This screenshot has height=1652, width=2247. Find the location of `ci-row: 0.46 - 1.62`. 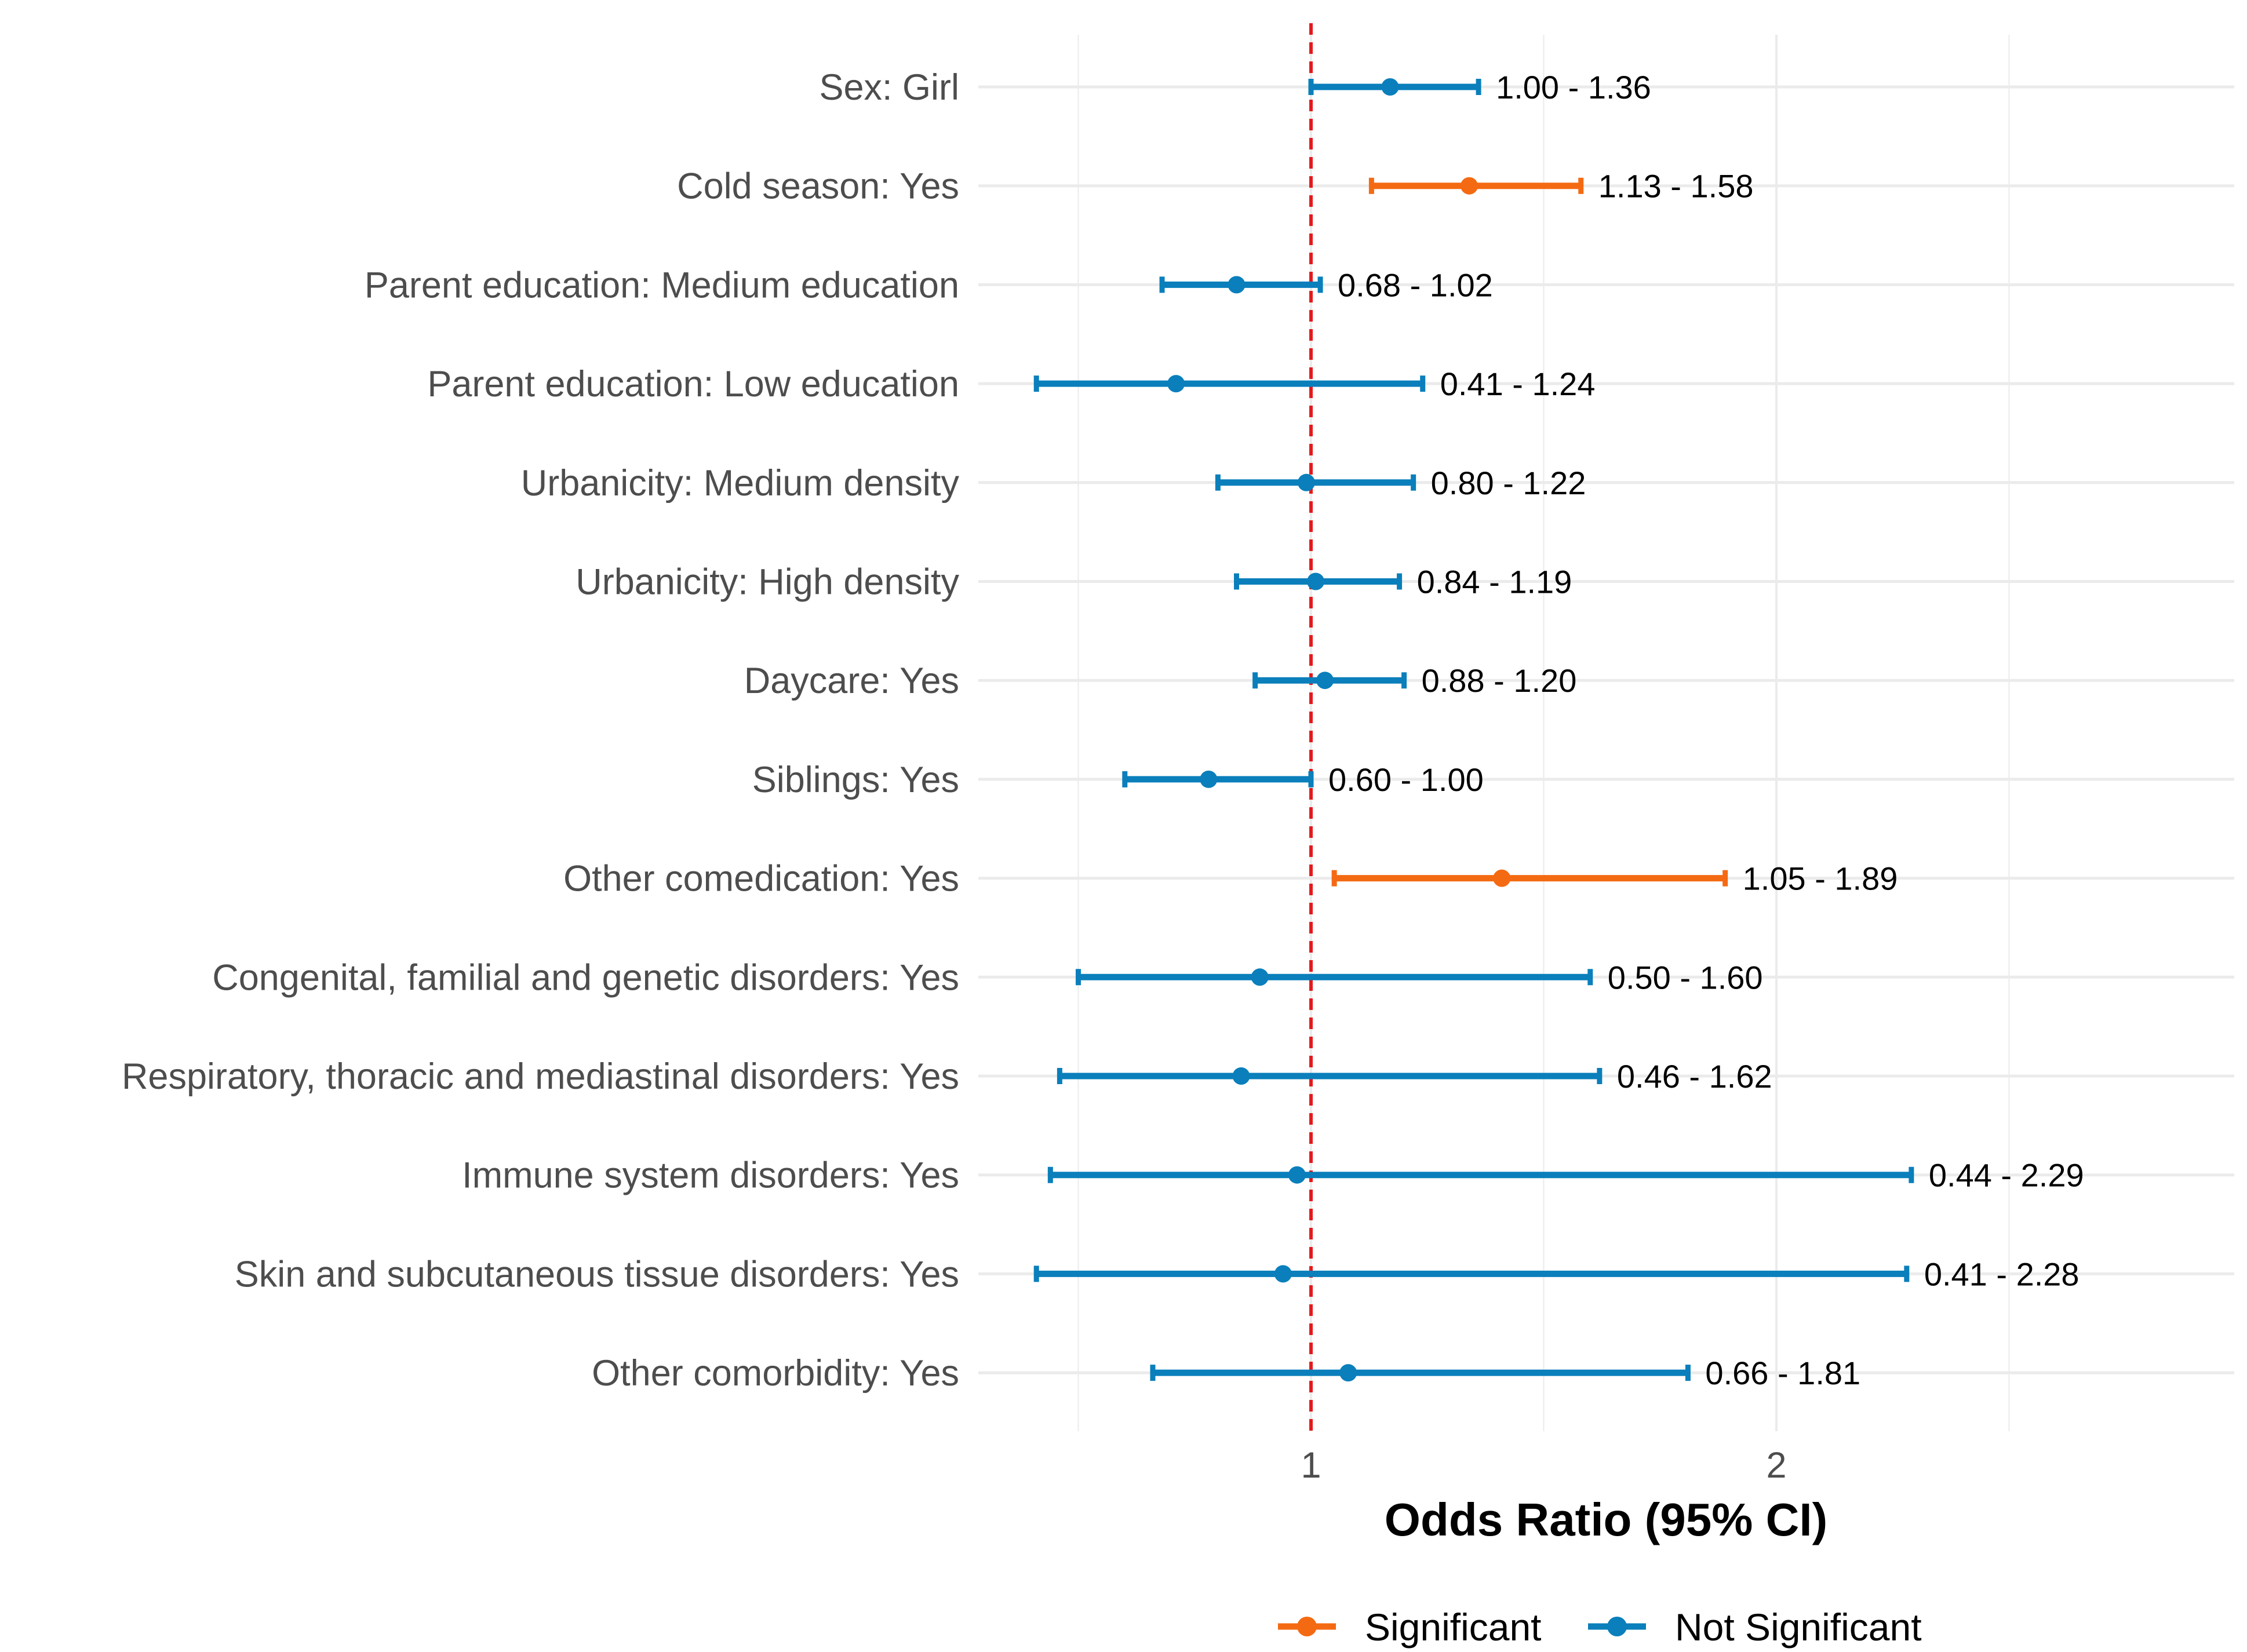

ci-row: 0.46 - 1.62 is located at coordinates (1414, 1077).